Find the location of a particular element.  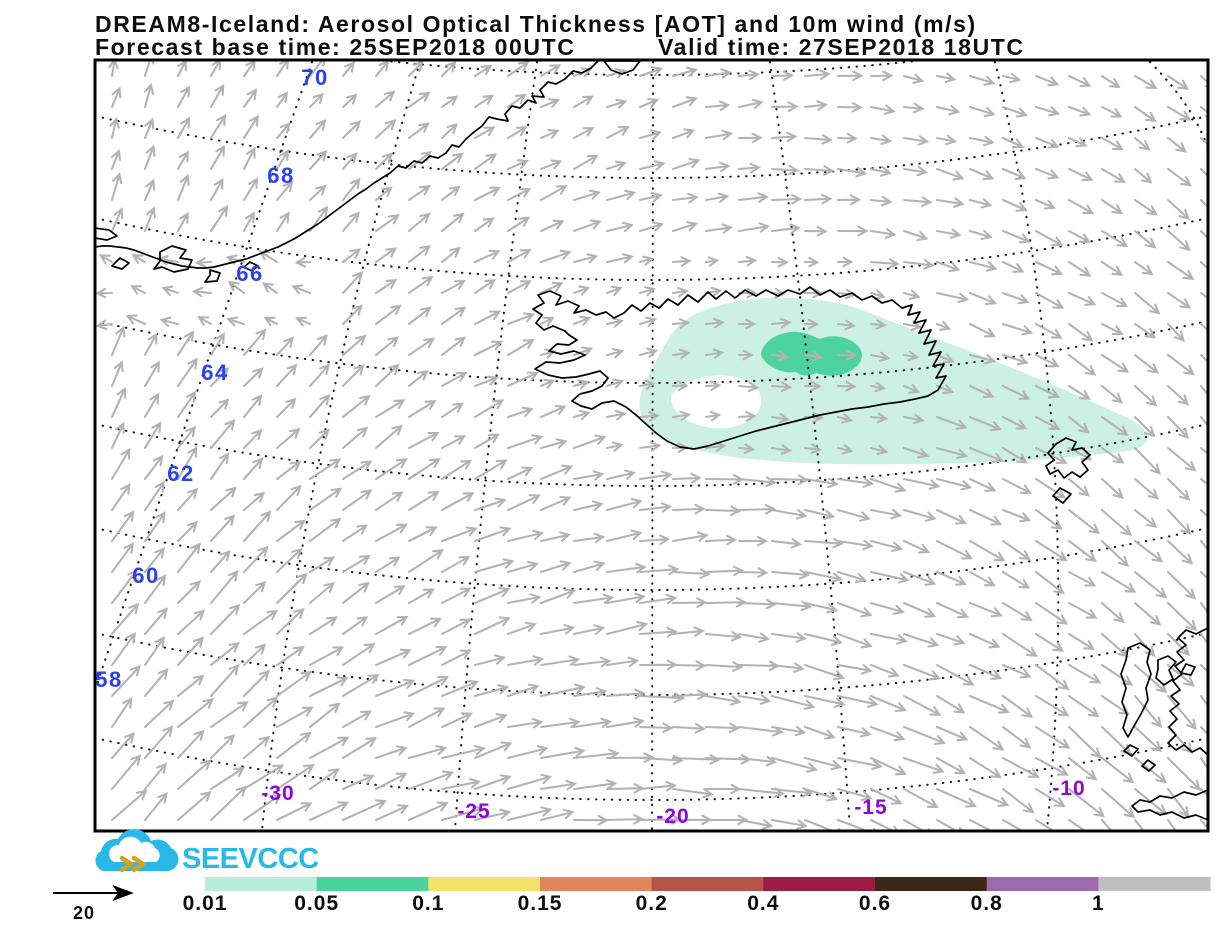

meridian-line is located at coordinates (1026, 445).